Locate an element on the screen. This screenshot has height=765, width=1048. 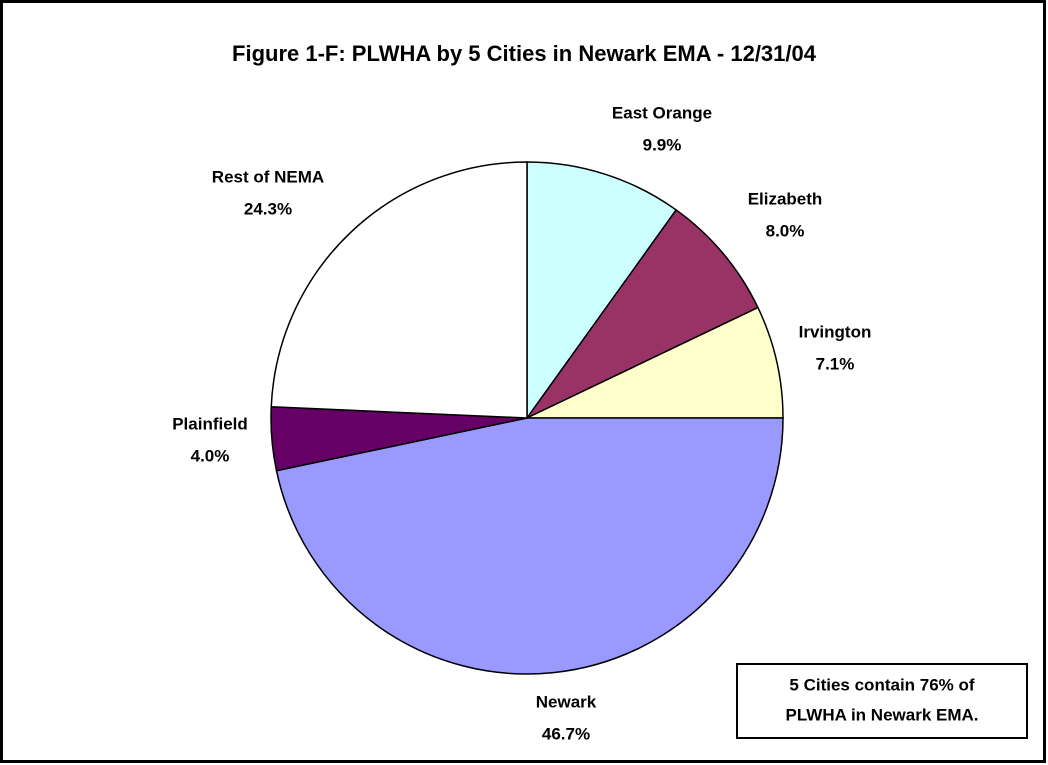
slice-value-label: 9.9% is located at coordinates (662, 144).